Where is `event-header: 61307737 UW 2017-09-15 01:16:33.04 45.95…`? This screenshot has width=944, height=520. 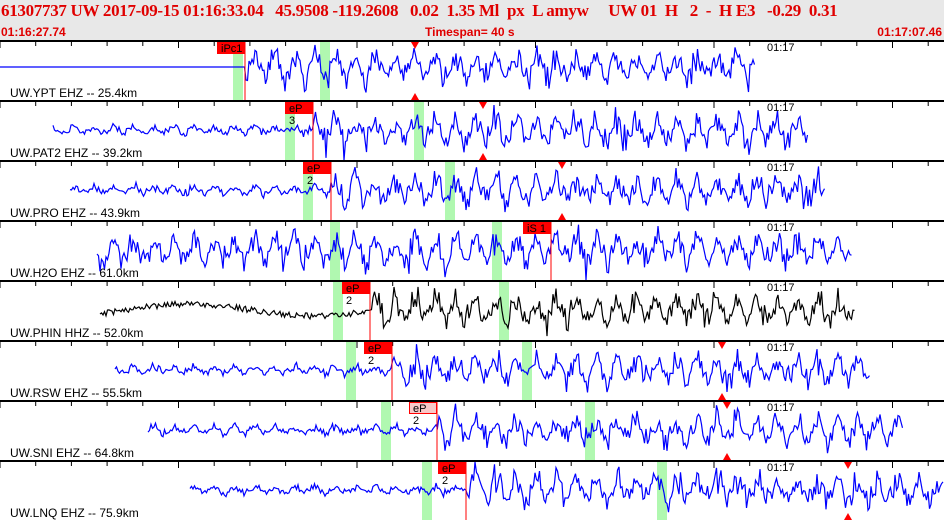 event-header: 61307737 UW 2017-09-15 01:16:33.04 45.95… is located at coordinates (472, 20).